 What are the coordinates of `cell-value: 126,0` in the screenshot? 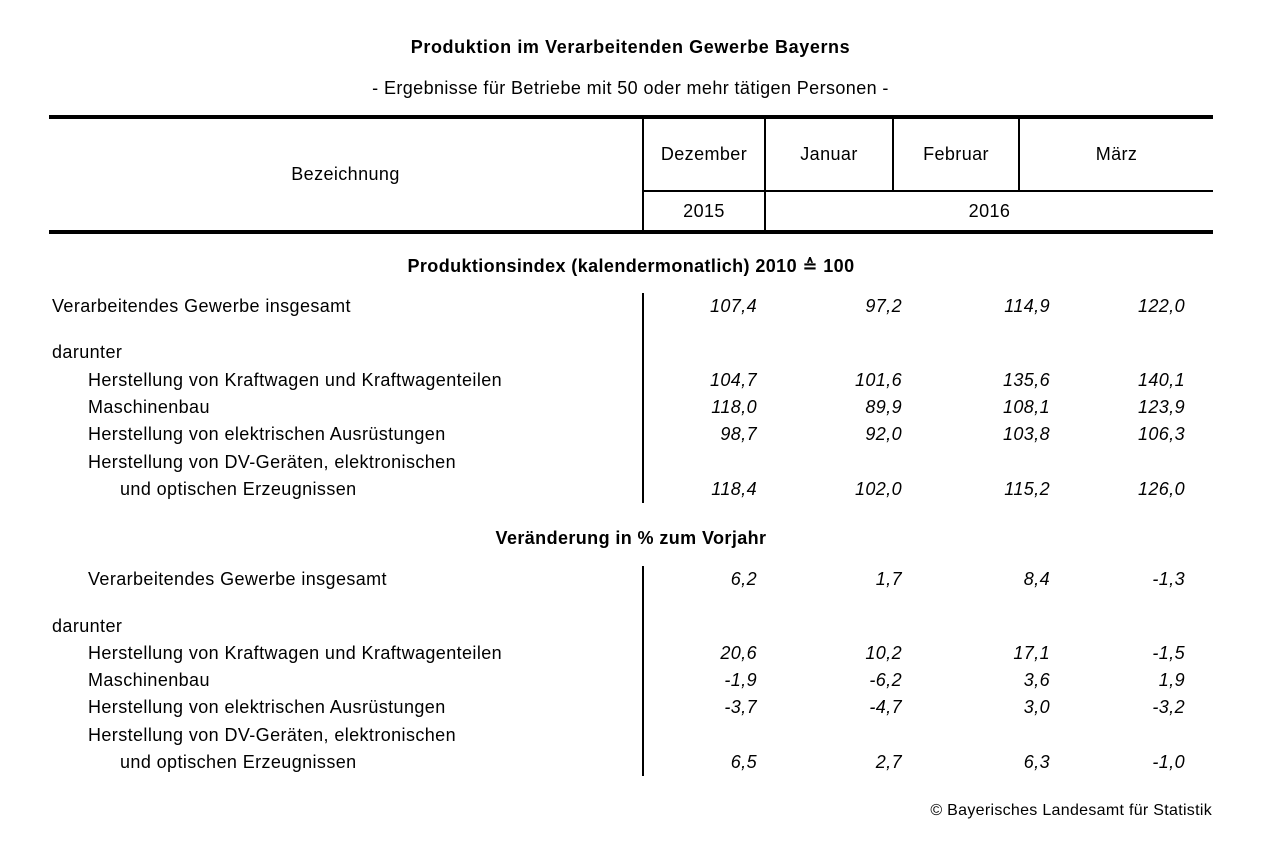 It's located at (1161, 488).